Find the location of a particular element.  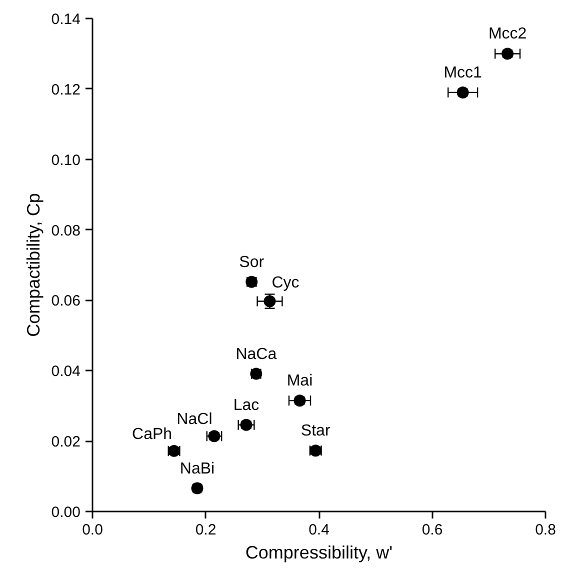

y-tick-label: 0.04 is located at coordinates (66, 371).